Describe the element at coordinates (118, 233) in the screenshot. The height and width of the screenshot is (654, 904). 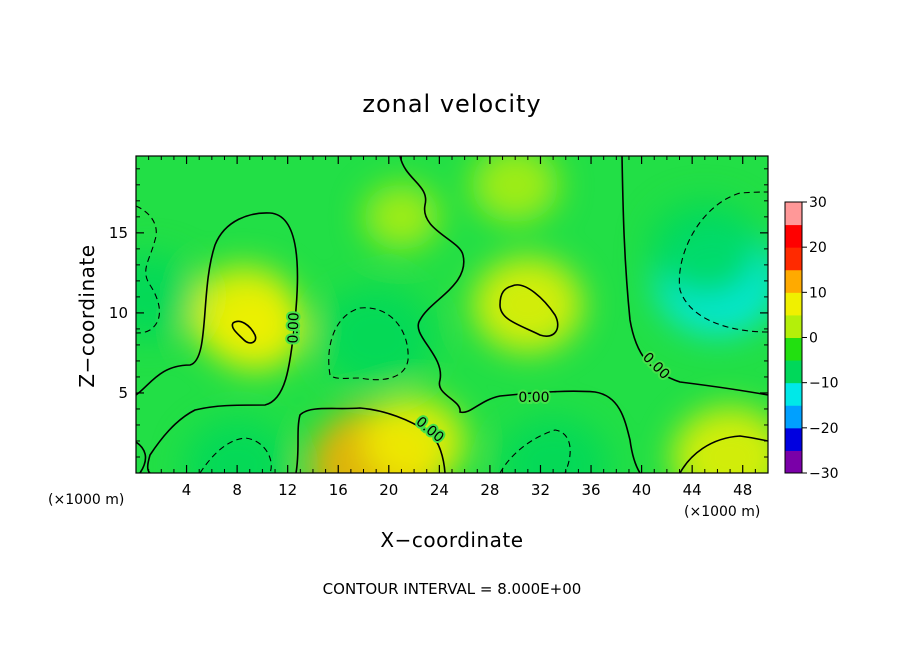
I see `y-tick-label: 15` at that location.